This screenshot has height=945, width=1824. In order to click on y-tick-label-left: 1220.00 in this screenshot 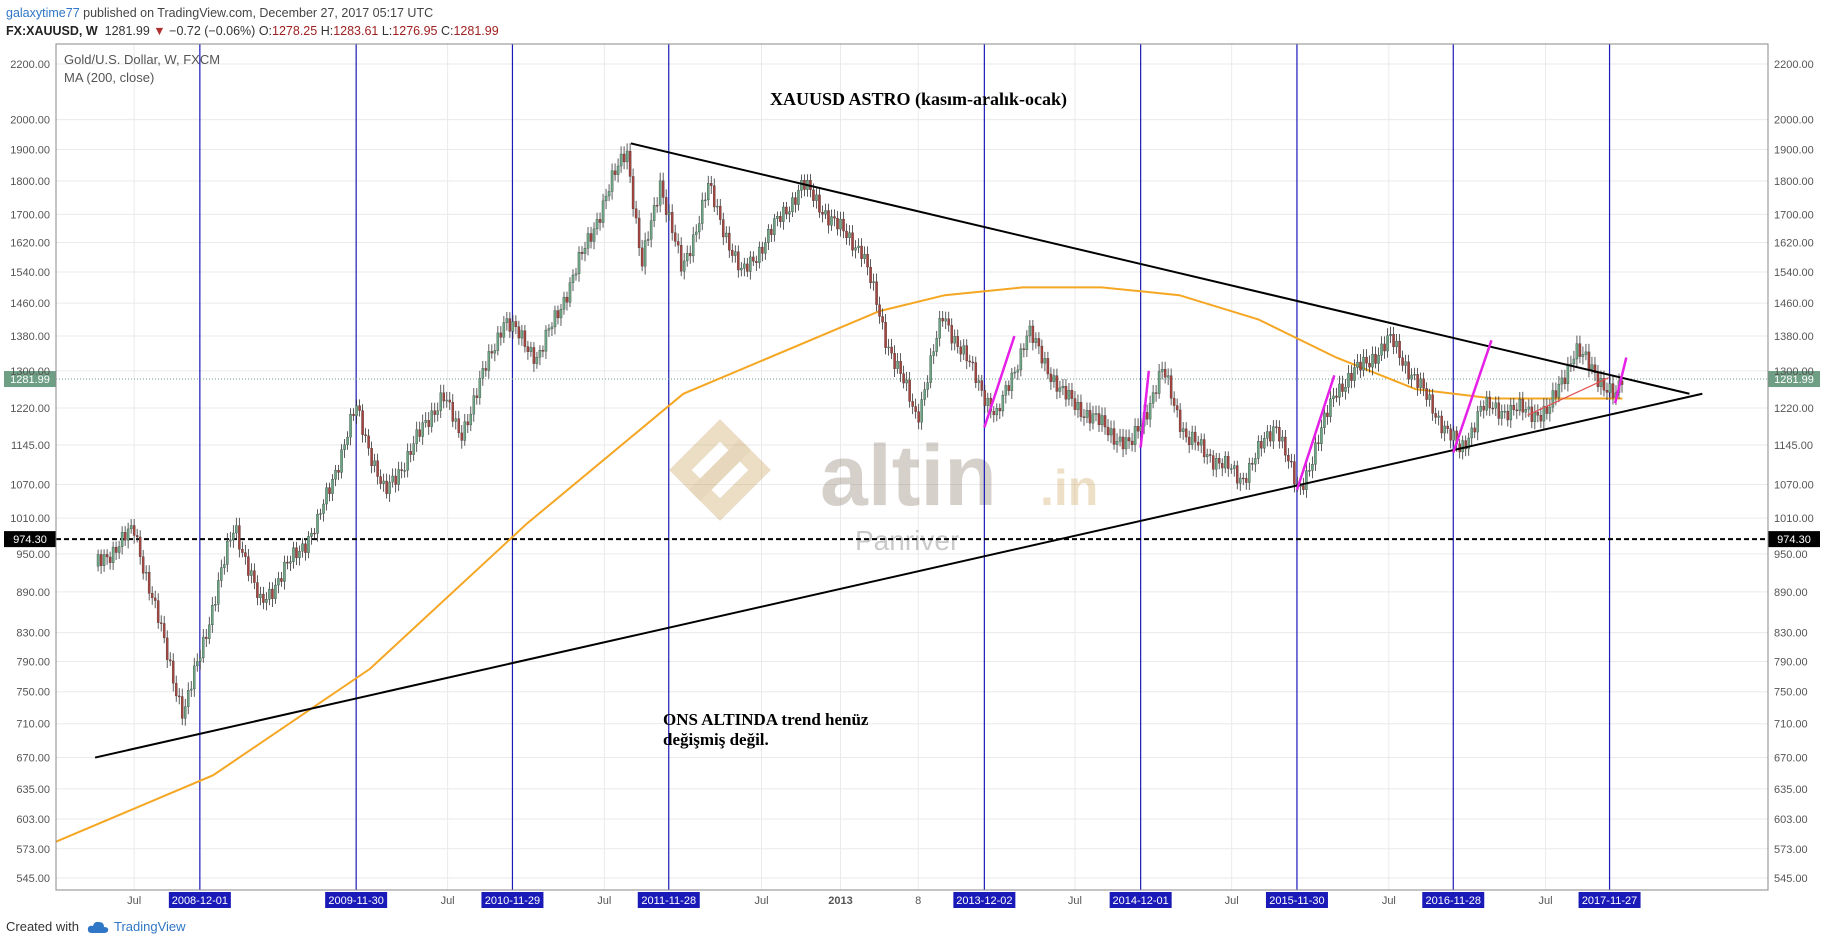, I will do `click(30, 409)`.